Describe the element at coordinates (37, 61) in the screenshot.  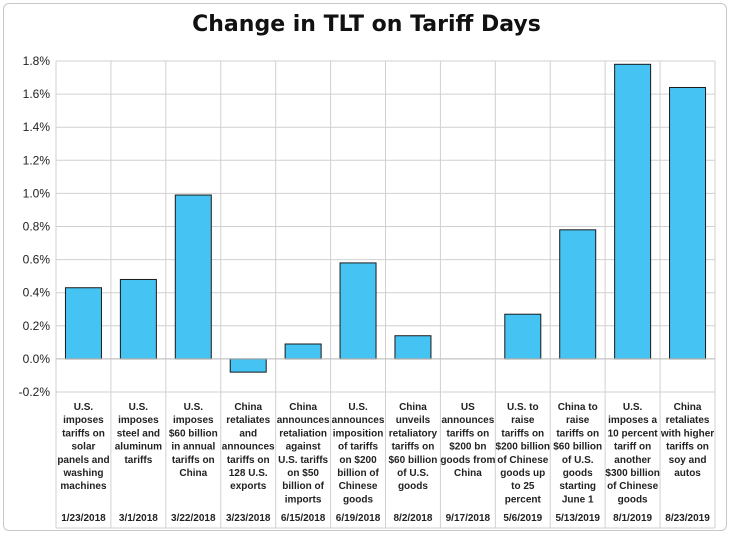
I see `y-tick-label: 1.8%` at that location.